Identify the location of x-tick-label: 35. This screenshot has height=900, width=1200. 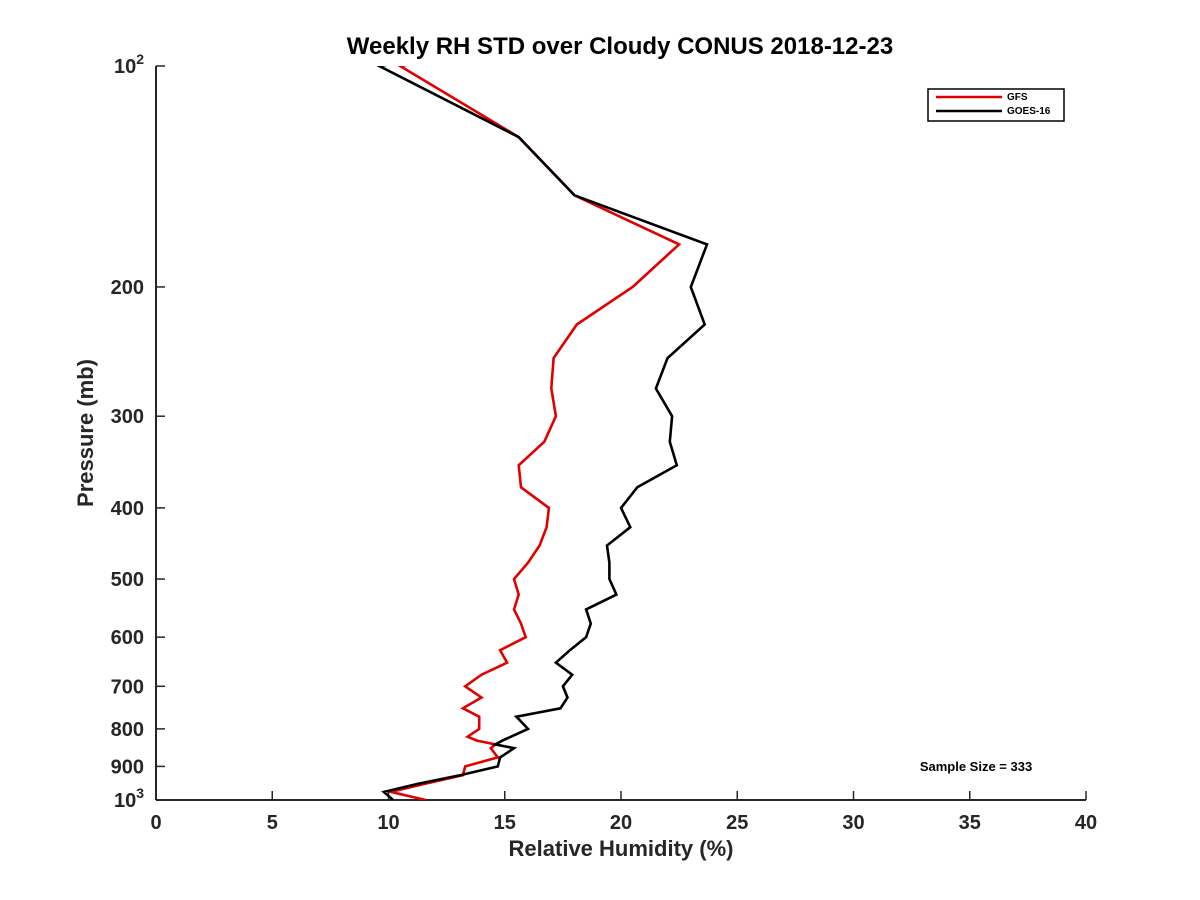
(970, 823).